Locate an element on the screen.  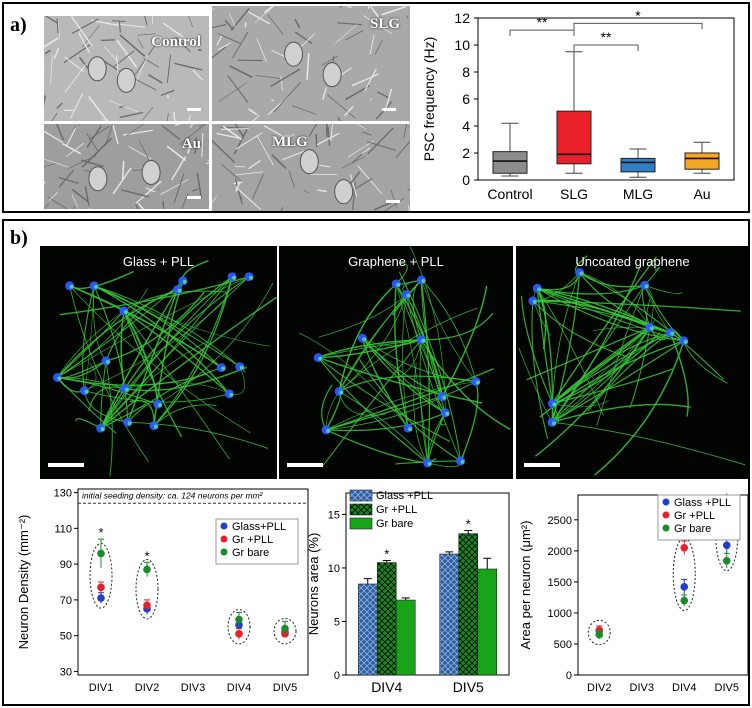
fluor-image-uncoated-graphene: Uncoated graphene is located at coordinates (632, 362).